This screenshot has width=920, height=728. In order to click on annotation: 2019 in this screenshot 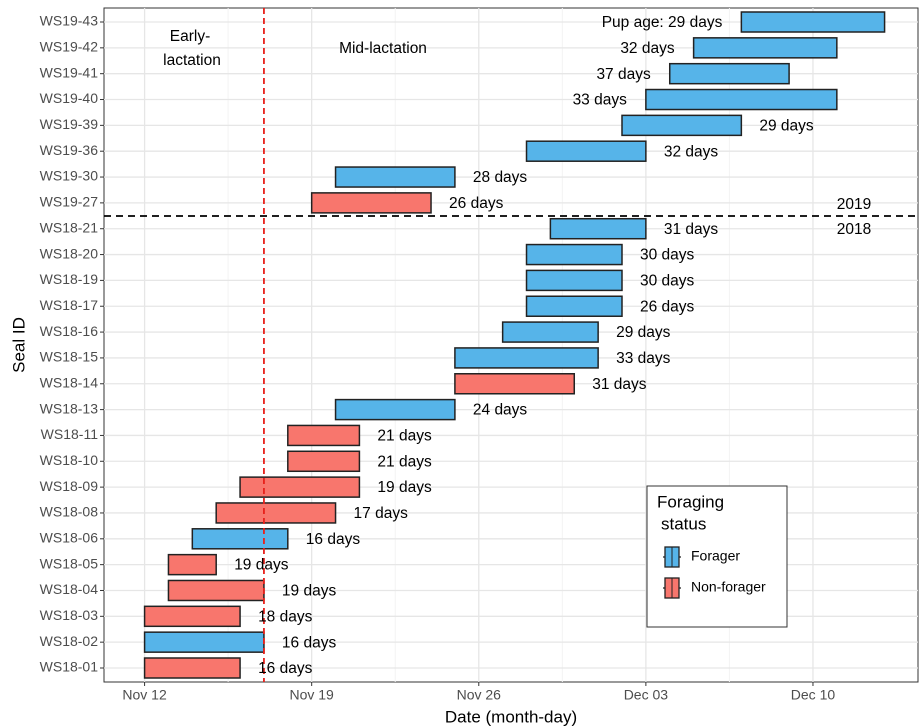, I will do `click(854, 204)`.